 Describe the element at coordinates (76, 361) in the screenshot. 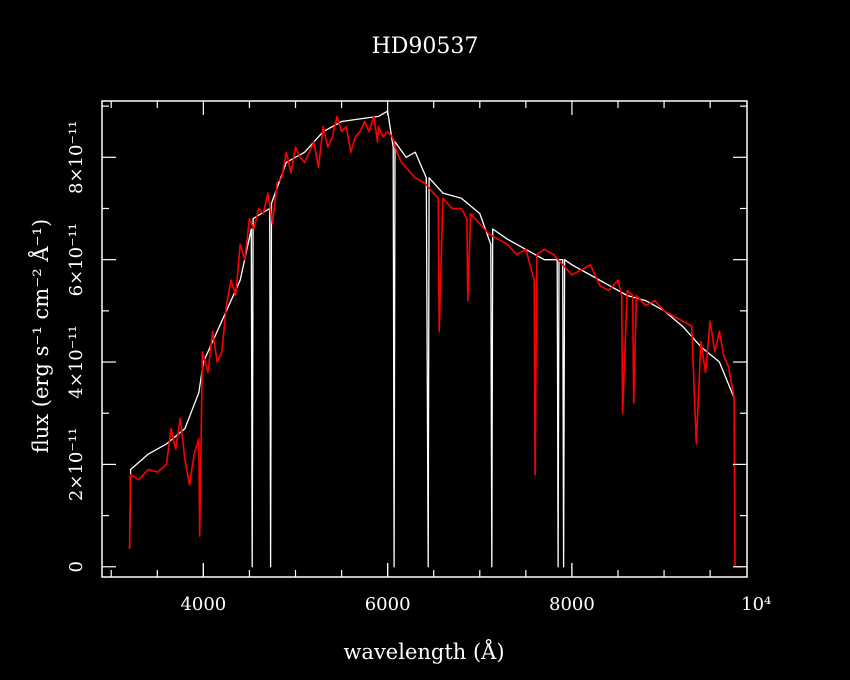

I see `y-tick-label: 4×10⁻¹¹` at that location.